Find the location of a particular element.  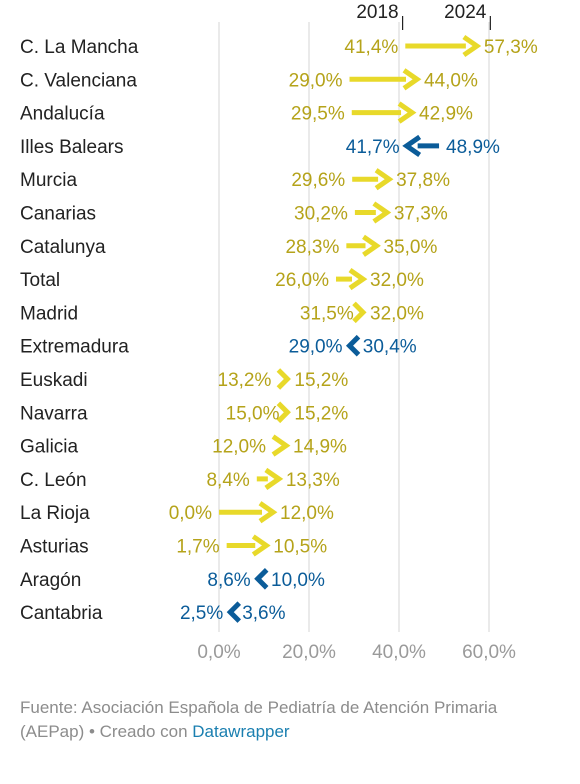

x-tick-label: 0,0% is located at coordinates (218, 652).